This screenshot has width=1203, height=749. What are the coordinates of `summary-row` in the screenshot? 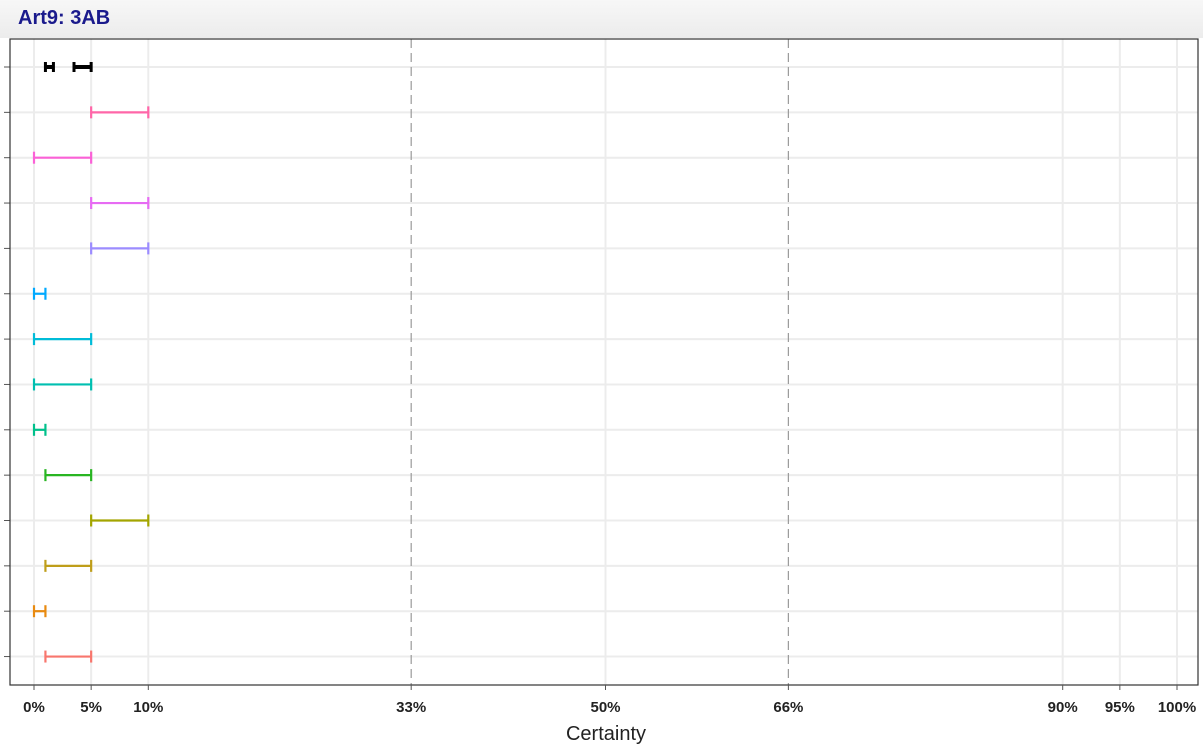 It's located at (68, 67).